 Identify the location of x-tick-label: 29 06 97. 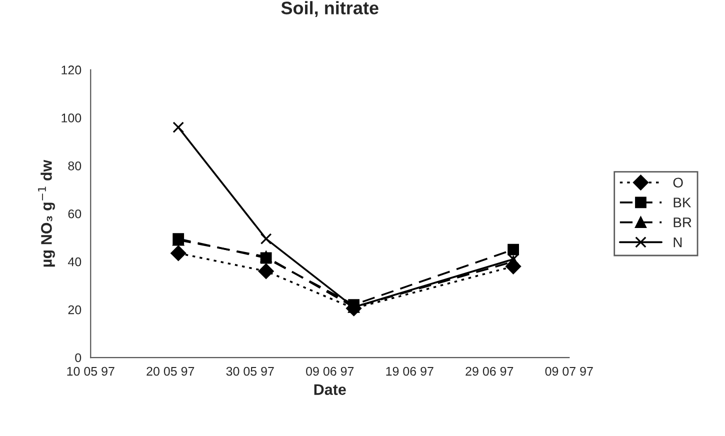
(490, 371).